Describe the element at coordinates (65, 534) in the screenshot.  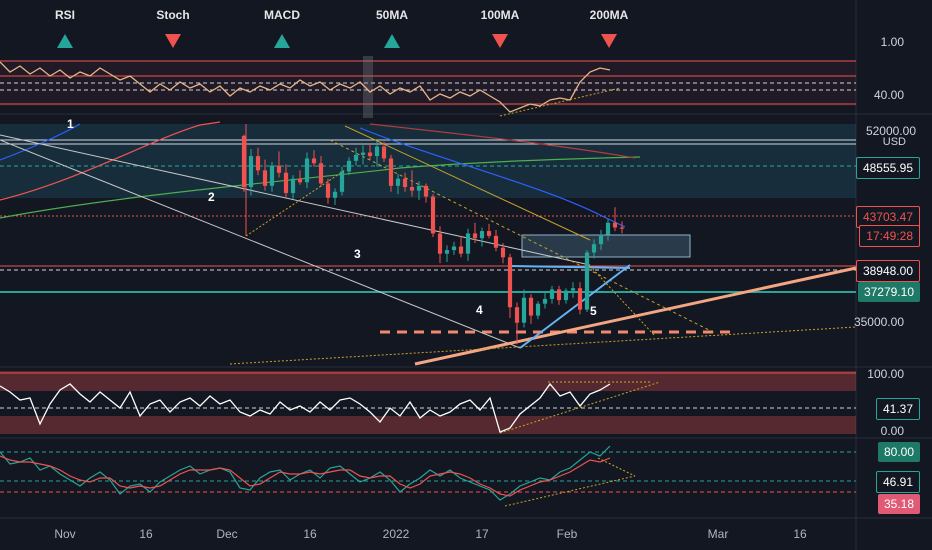
I see `time-label-nov: Nov` at that location.